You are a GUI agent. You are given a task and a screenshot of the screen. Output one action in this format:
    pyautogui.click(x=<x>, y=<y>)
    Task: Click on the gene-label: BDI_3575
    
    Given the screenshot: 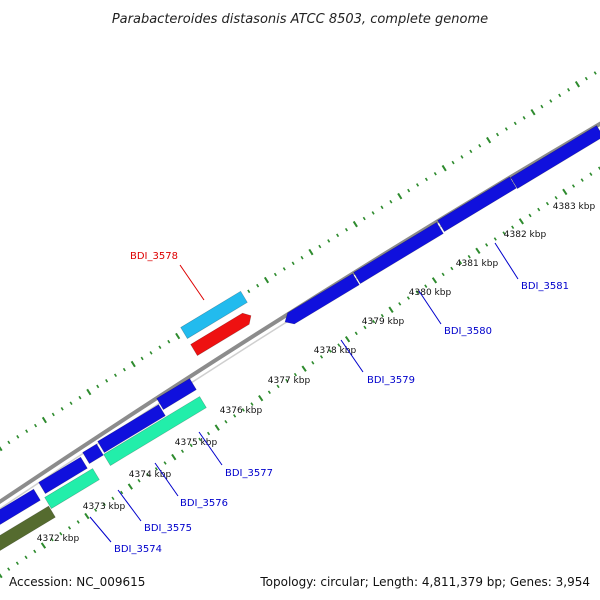 What is the action you would take?
    pyautogui.click(x=168, y=528)
    